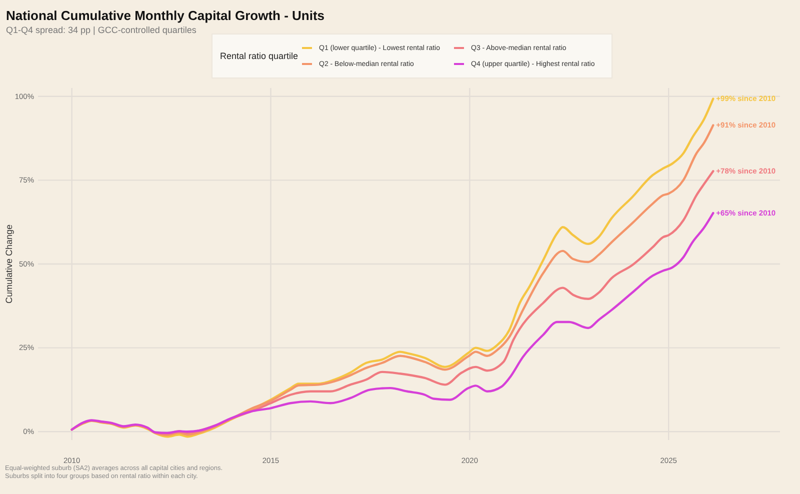 Image resolution: width=800 pixels, height=494 pixels. Describe the element at coordinates (9, 264) in the screenshot. I see `y-axis-title: Cumulative Change` at that location.